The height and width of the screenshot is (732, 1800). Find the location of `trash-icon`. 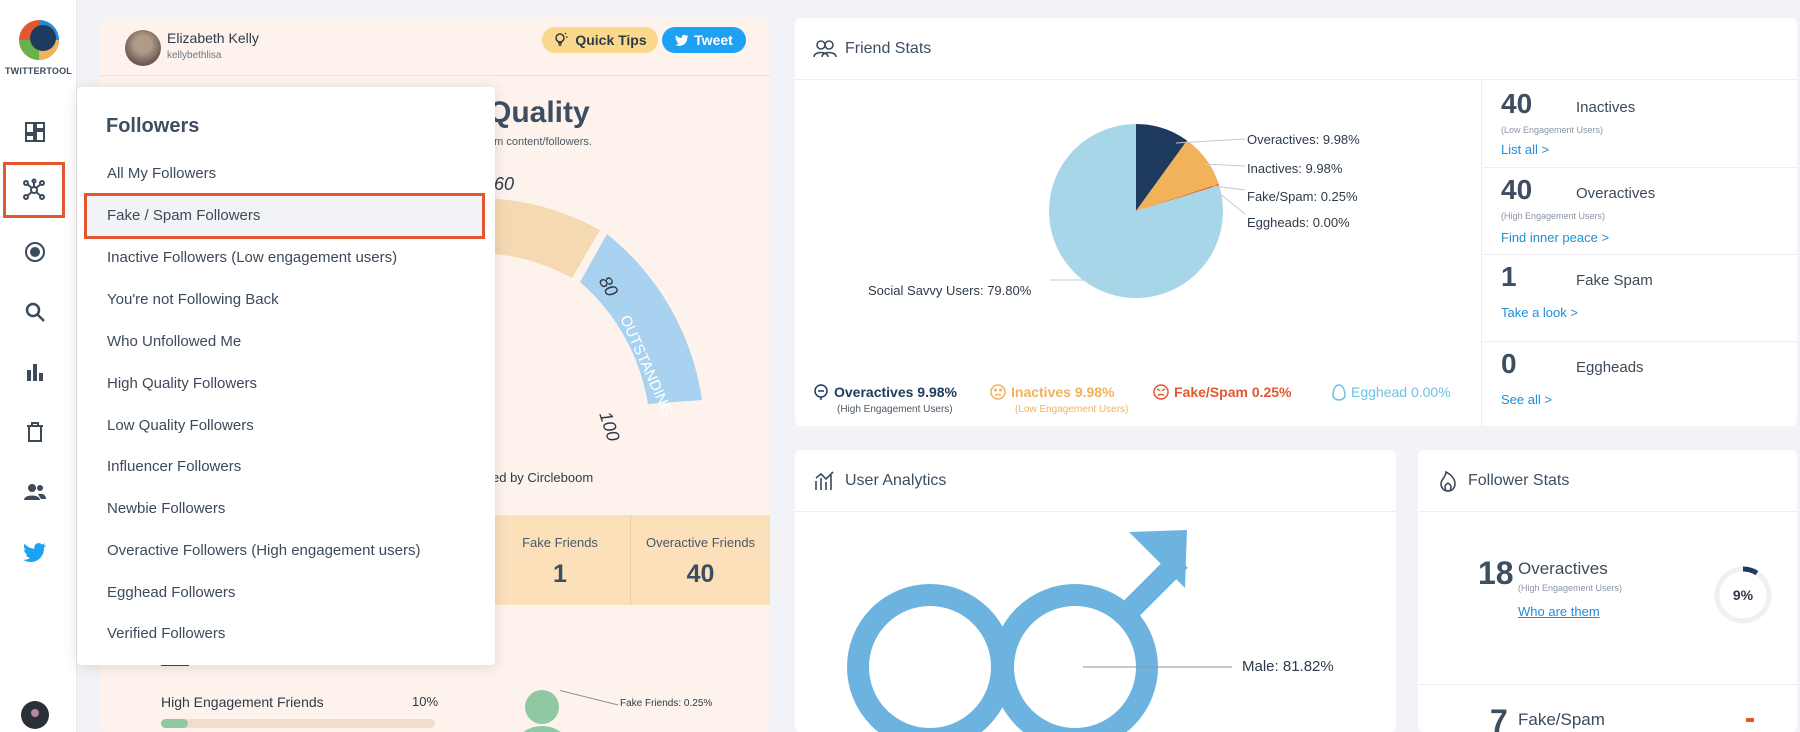

trash-icon is located at coordinates (35, 432).